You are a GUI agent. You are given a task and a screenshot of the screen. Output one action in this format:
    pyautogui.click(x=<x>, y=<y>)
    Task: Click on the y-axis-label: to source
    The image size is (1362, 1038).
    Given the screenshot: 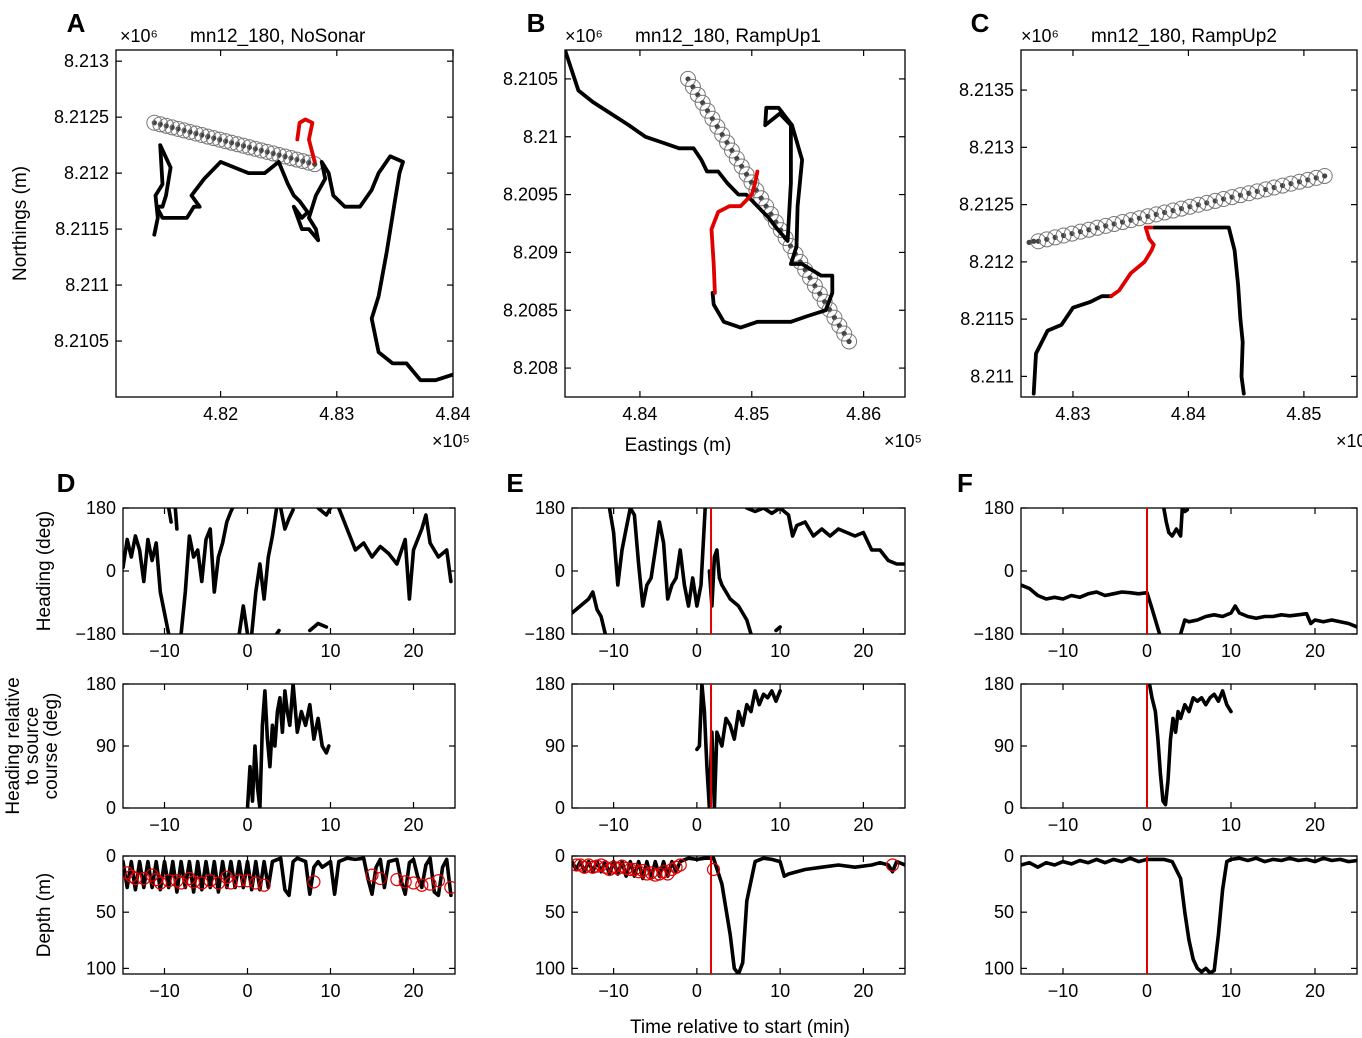 What is the action you would take?
    pyautogui.click(x=32, y=746)
    